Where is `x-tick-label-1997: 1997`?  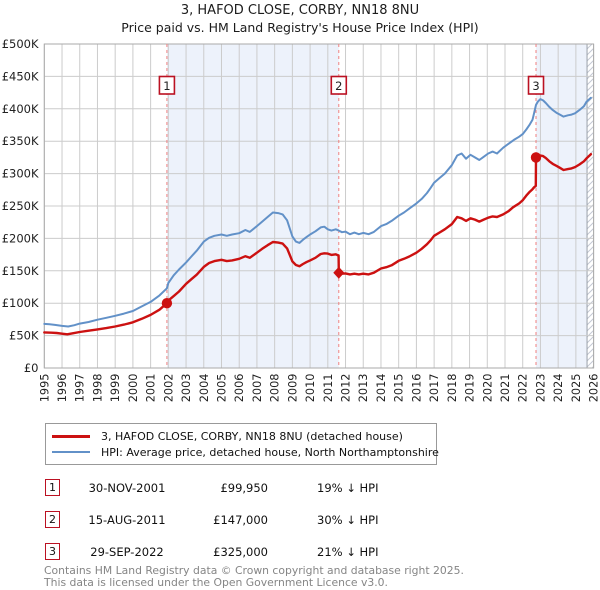 x-tick-label-1997: 1997 is located at coordinates (80, 388).